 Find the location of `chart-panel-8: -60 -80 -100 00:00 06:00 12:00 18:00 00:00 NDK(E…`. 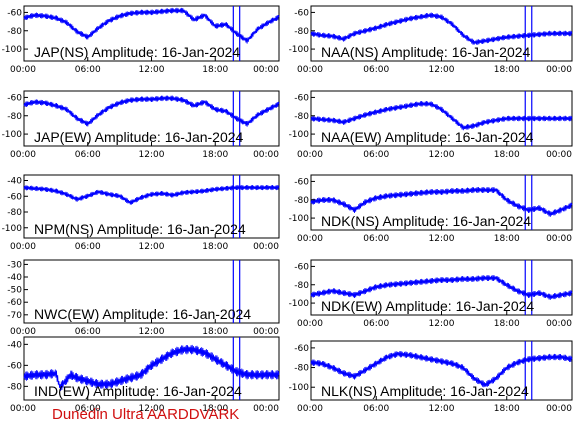

chart-panel-8: -60 -80 -100 00:00 06:00 12:00 18:00 00:00 NDK(E… is located at coordinates (431, 294).